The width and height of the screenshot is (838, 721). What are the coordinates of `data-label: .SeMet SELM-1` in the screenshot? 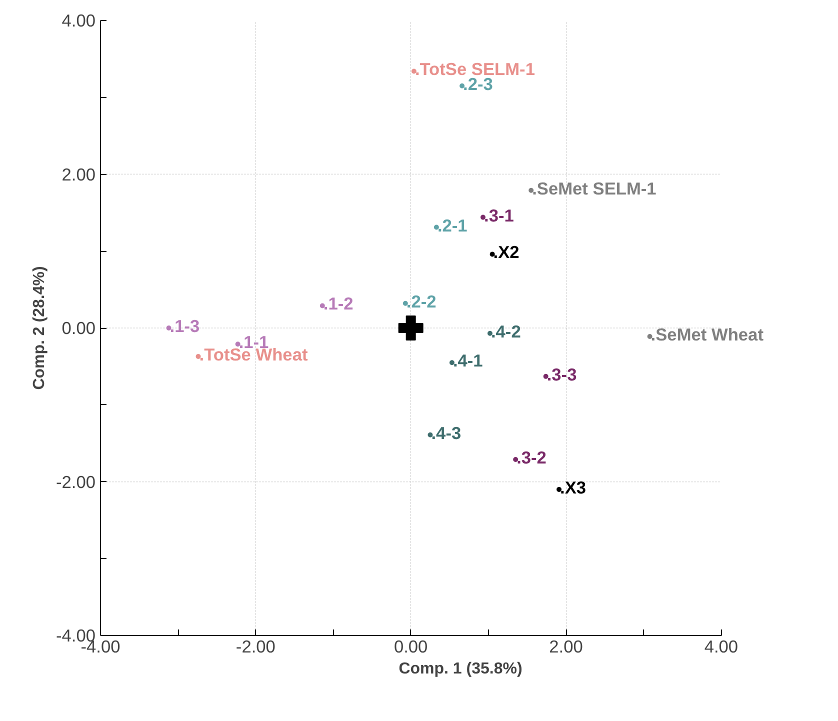 It's located at (594, 188).